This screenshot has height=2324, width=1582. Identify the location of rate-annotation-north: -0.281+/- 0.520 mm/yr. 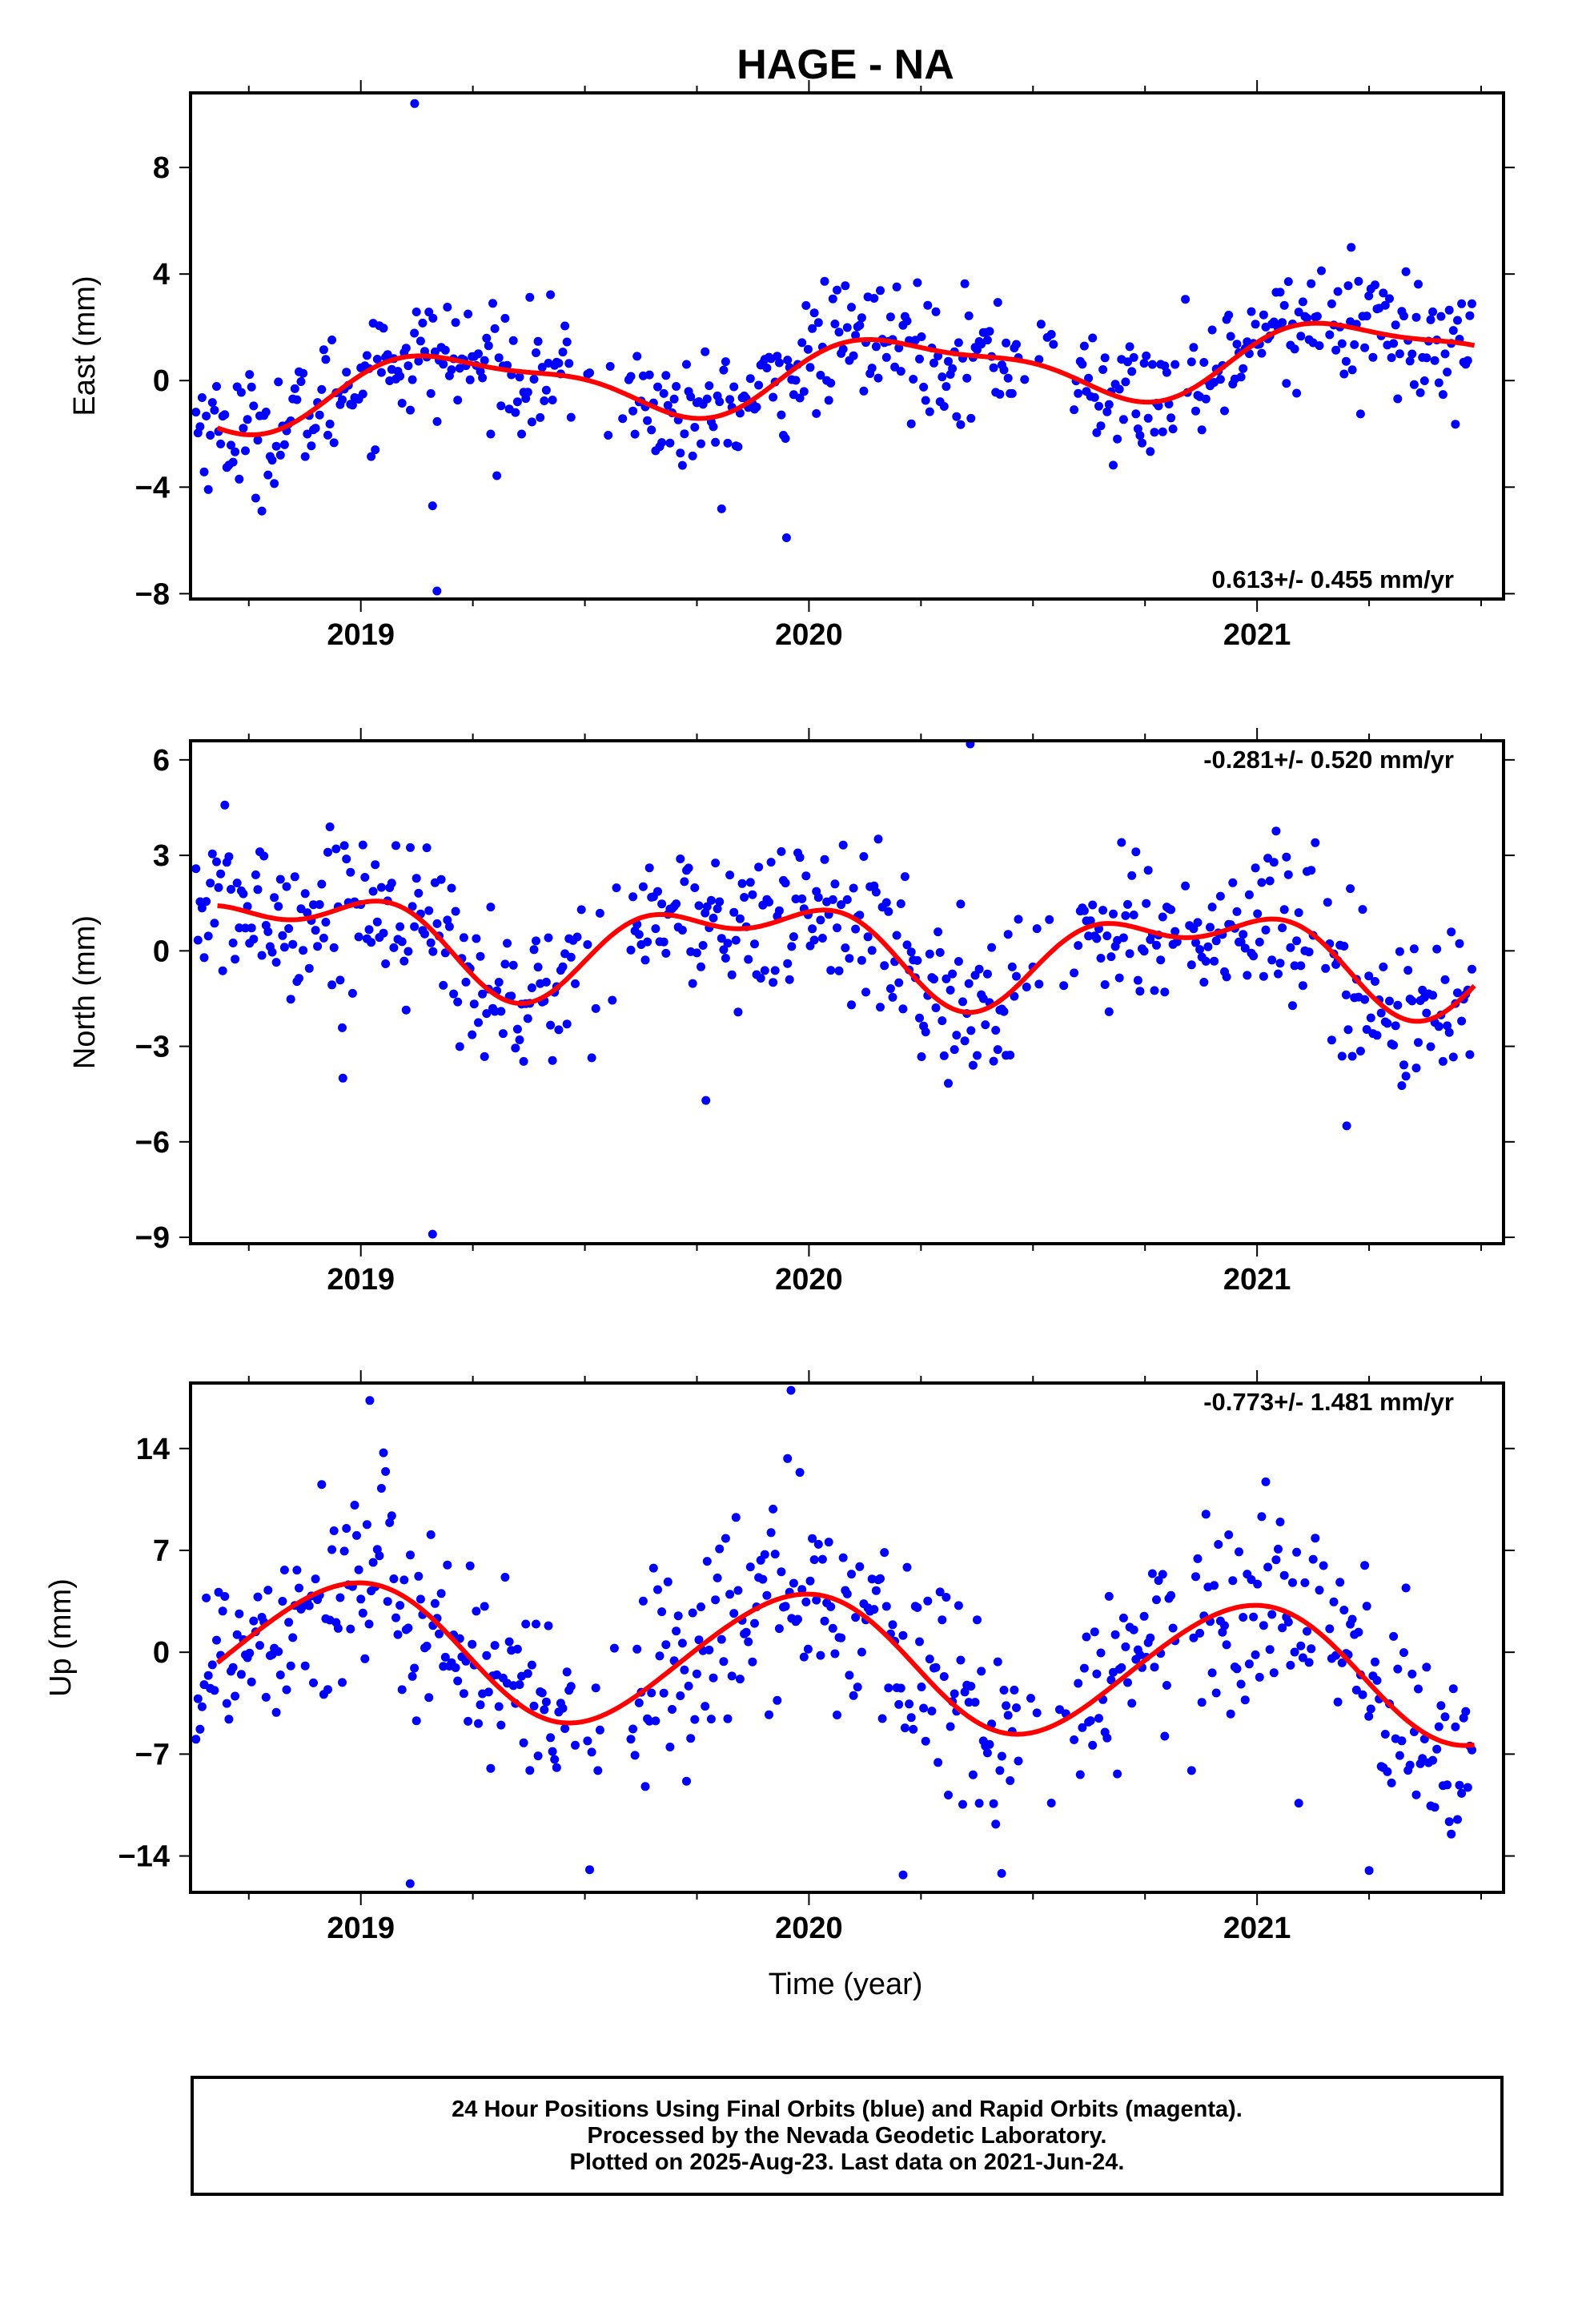
(1328, 760).